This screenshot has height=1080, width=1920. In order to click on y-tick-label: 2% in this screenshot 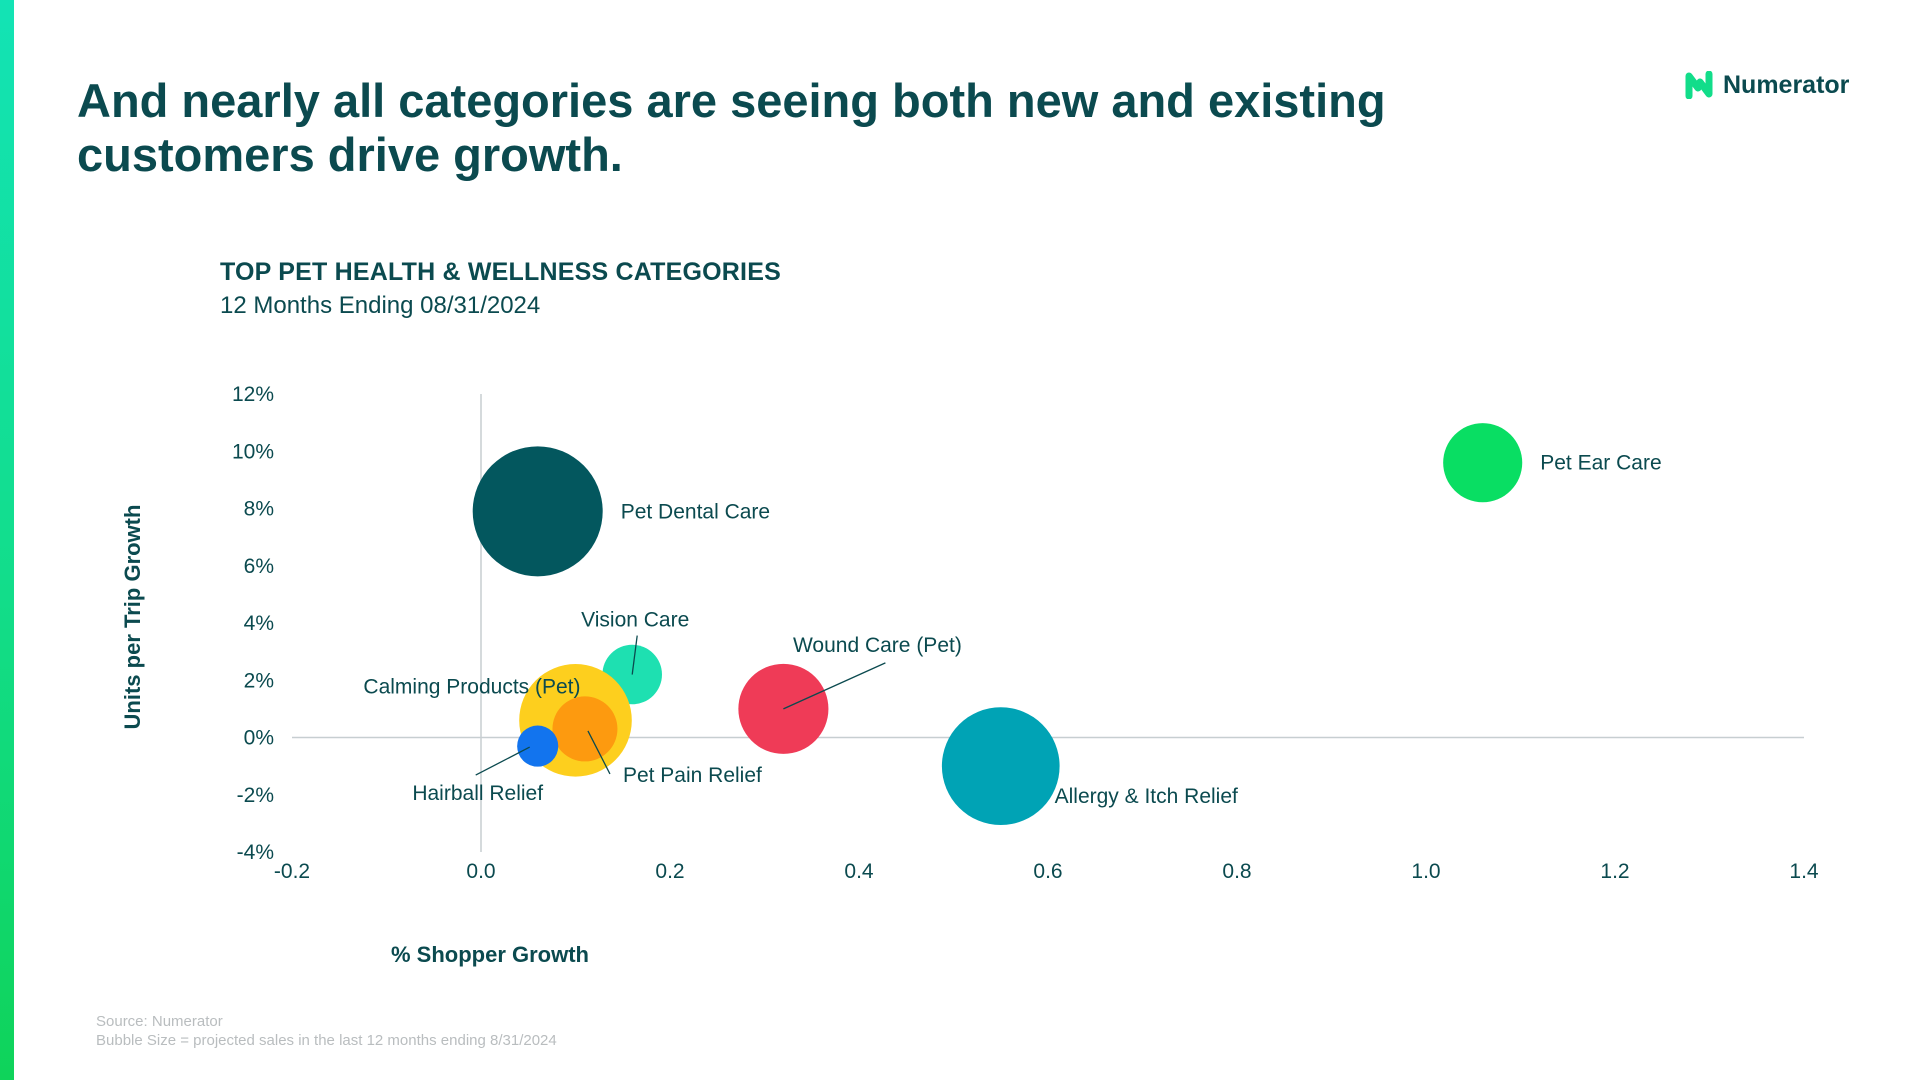, I will do `click(259, 680)`.